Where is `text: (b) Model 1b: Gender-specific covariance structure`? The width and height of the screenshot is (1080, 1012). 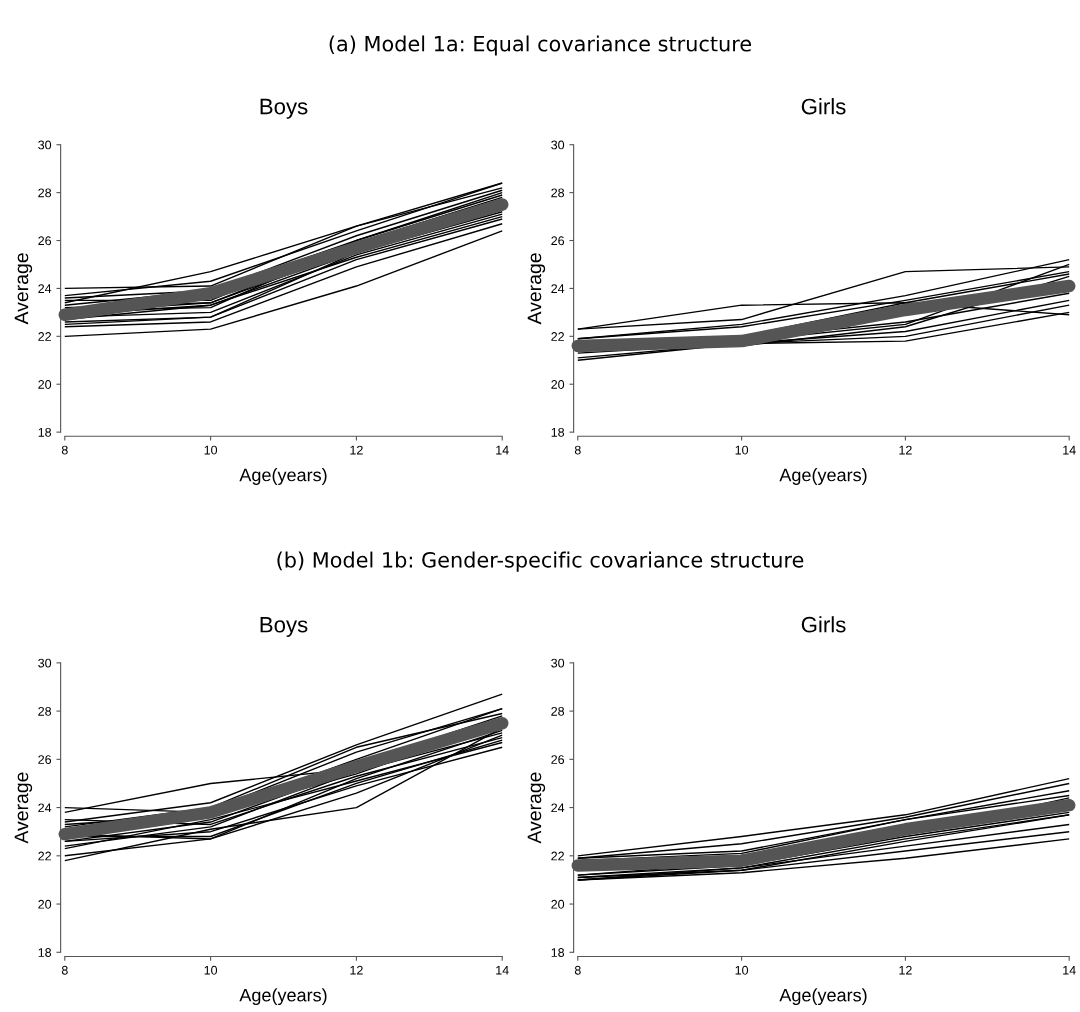
text: (b) Model 1b: Gender-specific covariance structure is located at coordinates (540, 561).